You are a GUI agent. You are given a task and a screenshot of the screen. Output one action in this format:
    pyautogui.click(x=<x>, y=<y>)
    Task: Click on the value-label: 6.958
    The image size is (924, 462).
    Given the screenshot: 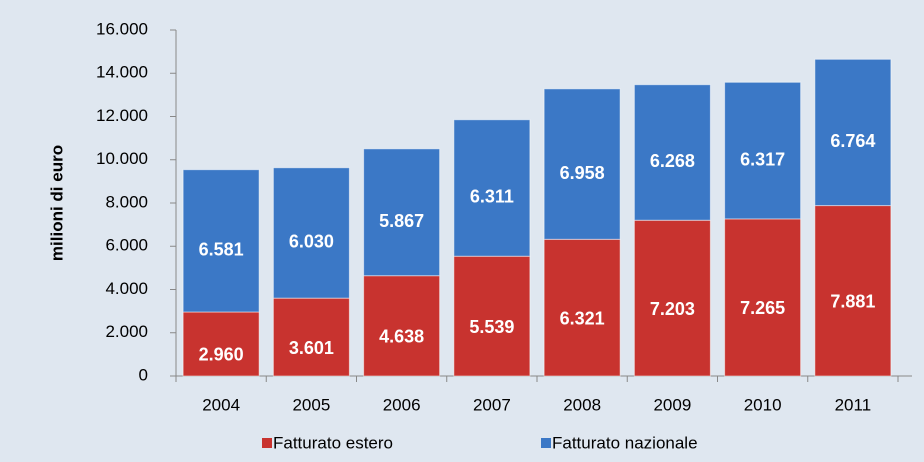 What is the action you would take?
    pyautogui.click(x=582, y=173)
    